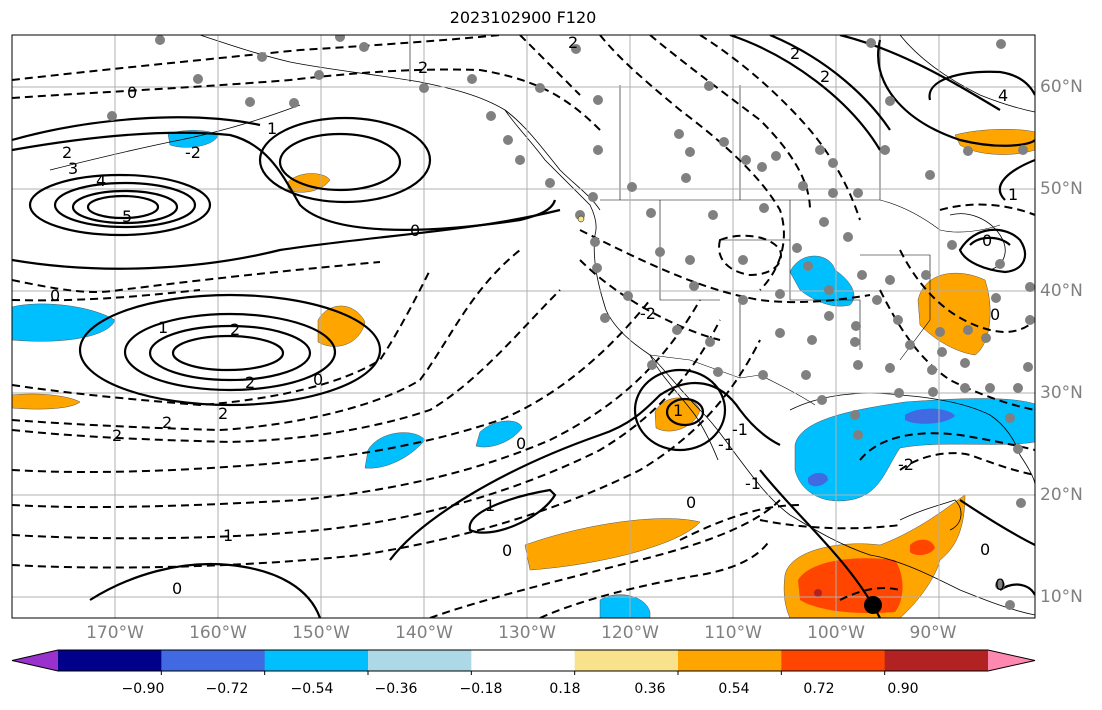  I want to click on lat-label: 30°N, so click(1061, 393).